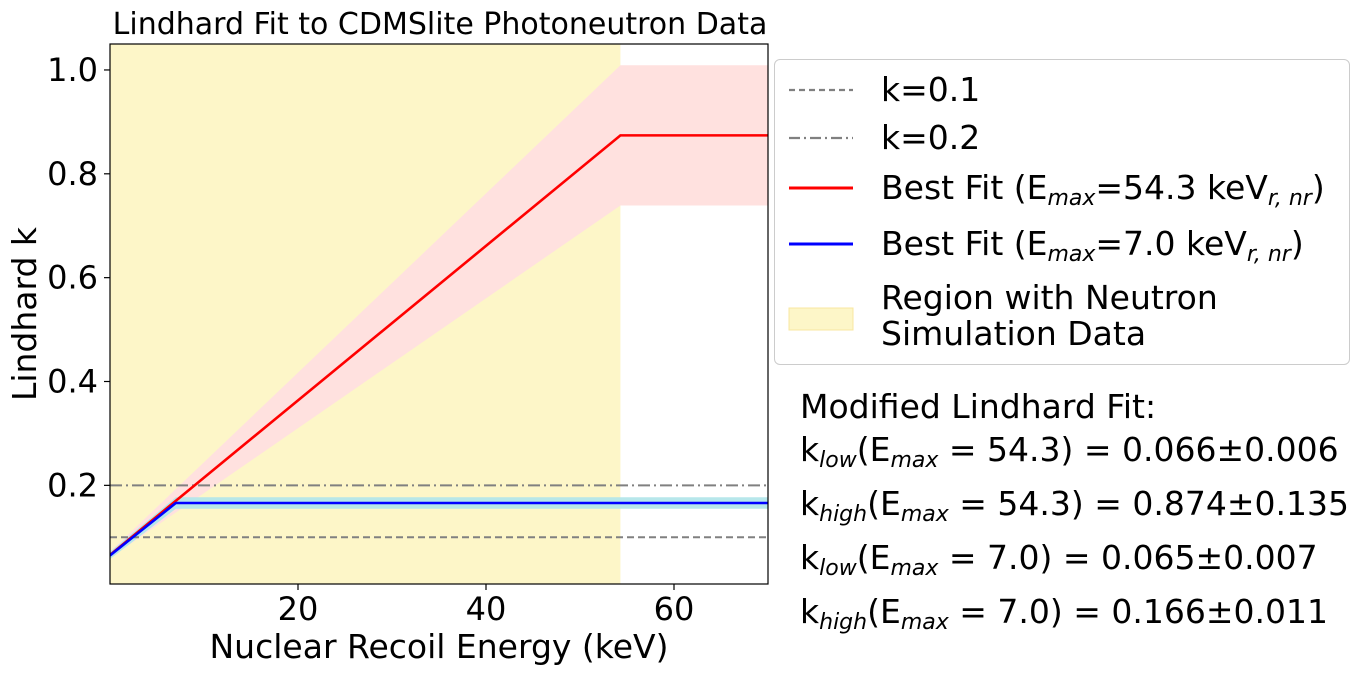 The image size is (1361, 674). I want to click on x-tick-label: 40, so click(486, 609).